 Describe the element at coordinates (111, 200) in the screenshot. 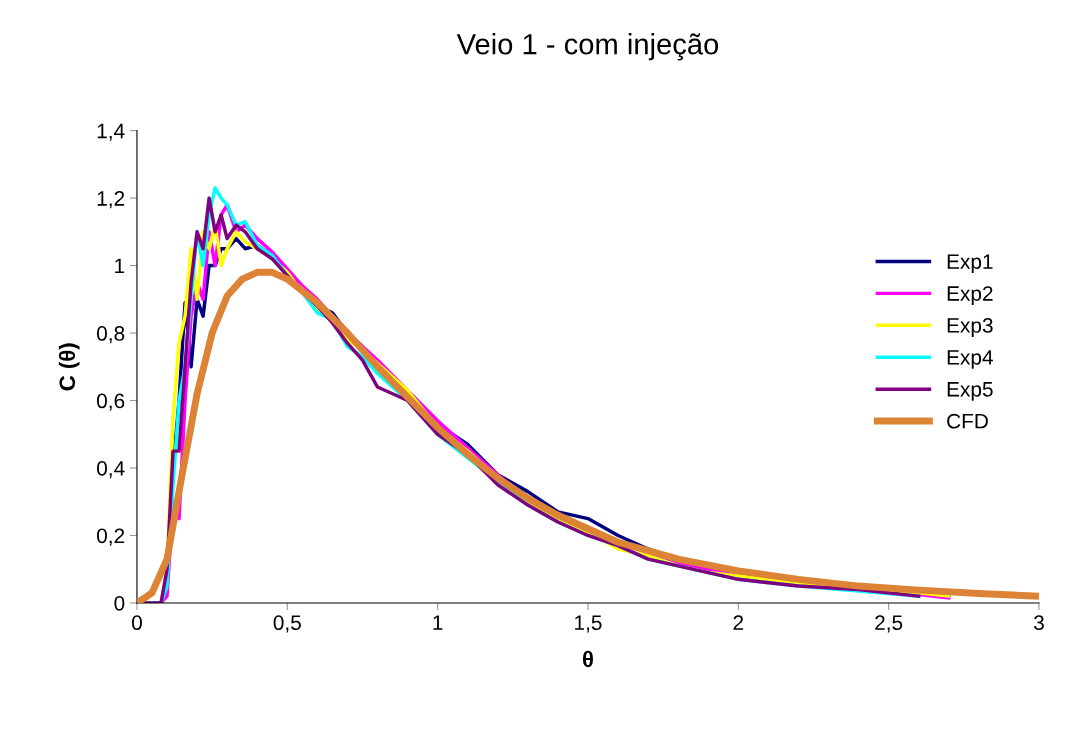

I see `y-tick-label: 1,2` at that location.